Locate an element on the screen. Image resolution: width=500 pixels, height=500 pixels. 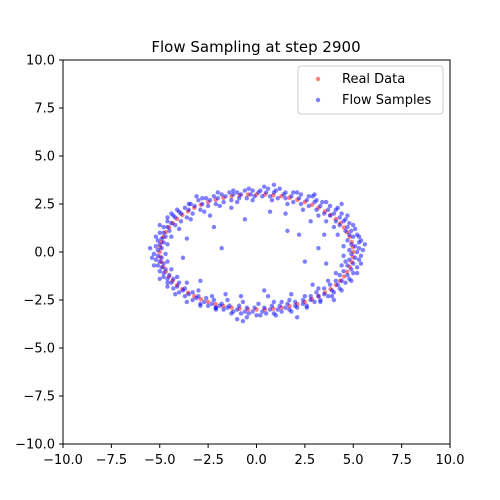
y-tick-label: 10.0 is located at coordinates (40, 61).